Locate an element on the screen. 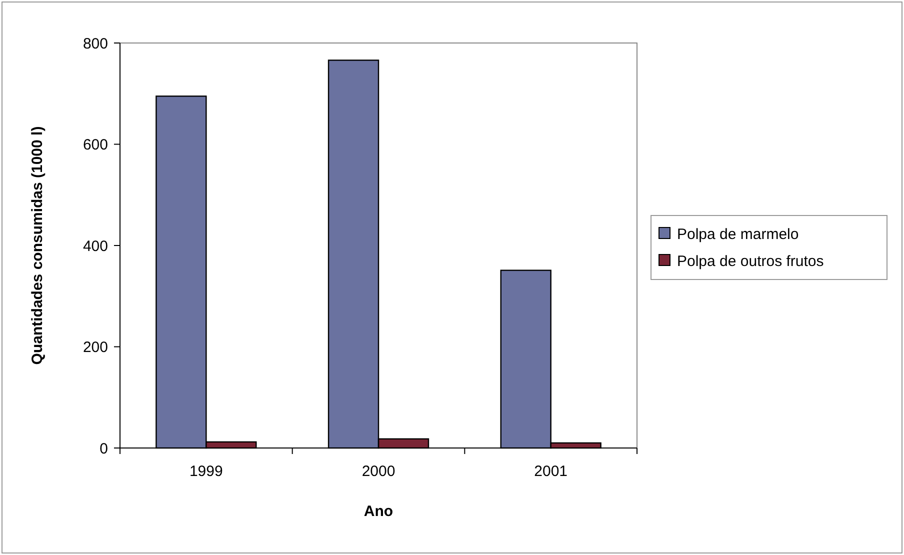 Image resolution: width=904 pixels, height=555 pixels. x-tick-label: 2001 is located at coordinates (551, 471).